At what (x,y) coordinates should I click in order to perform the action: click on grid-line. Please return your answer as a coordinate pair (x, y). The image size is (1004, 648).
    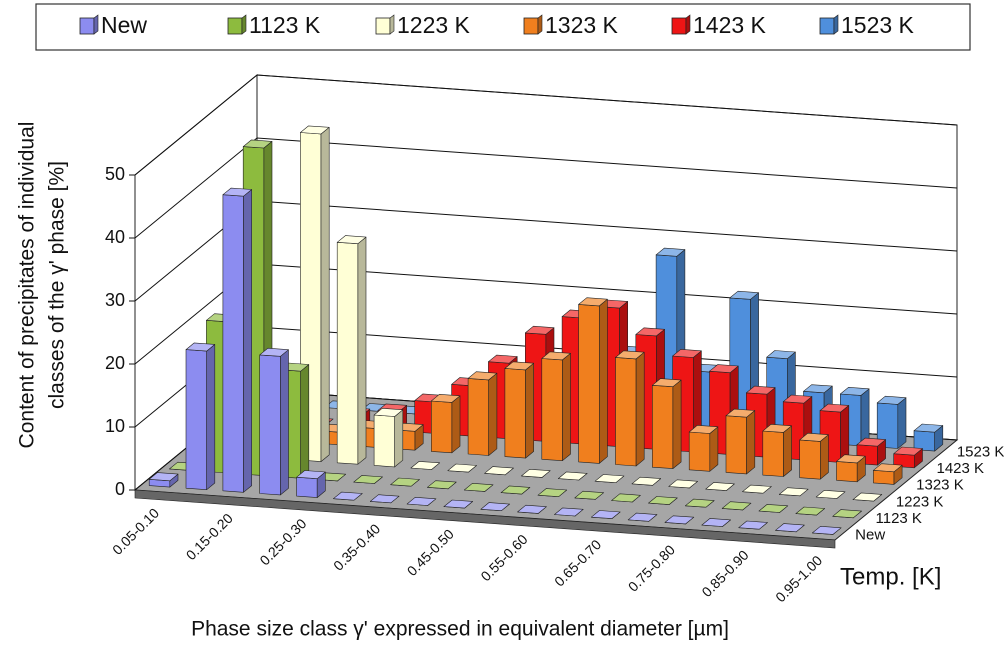
    Looking at the image, I should click on (546, 125).